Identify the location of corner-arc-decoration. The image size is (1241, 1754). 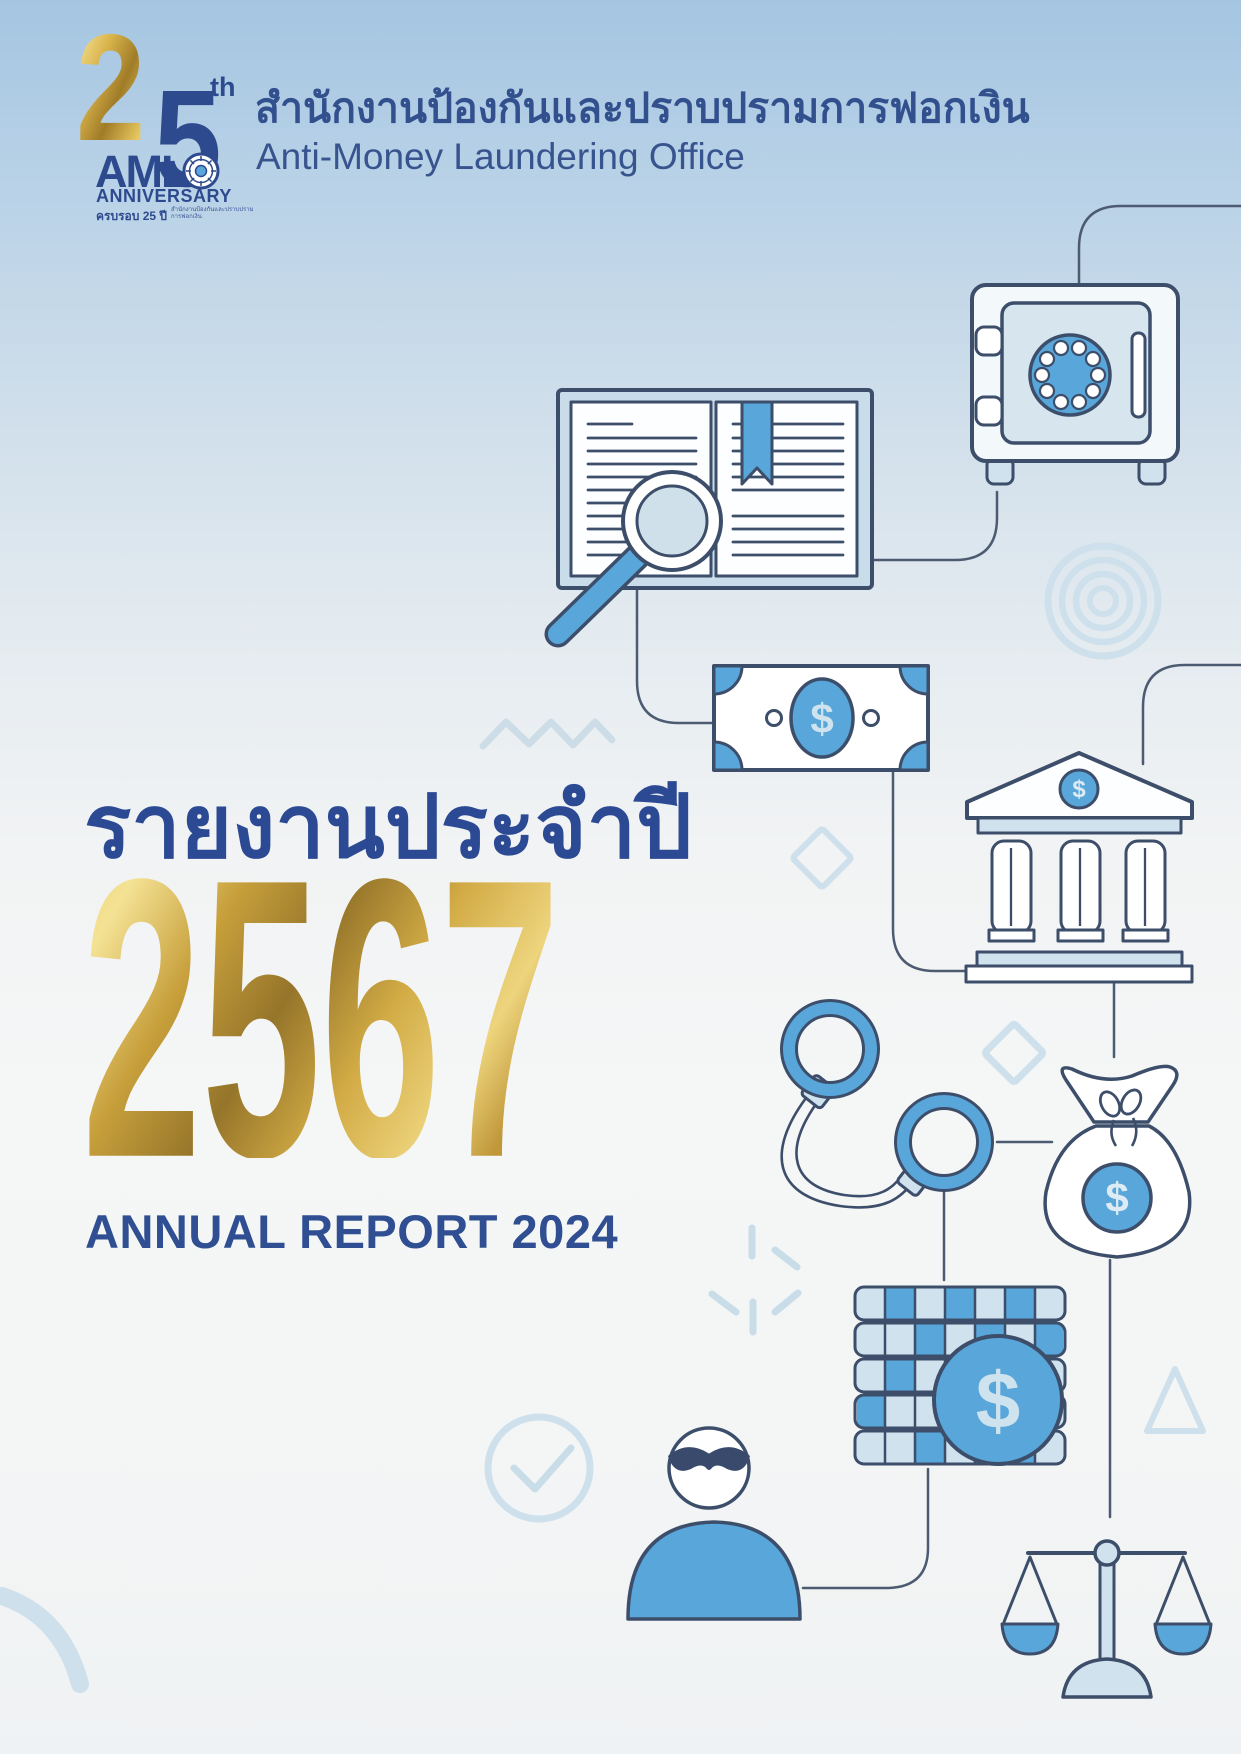
(44, 1640).